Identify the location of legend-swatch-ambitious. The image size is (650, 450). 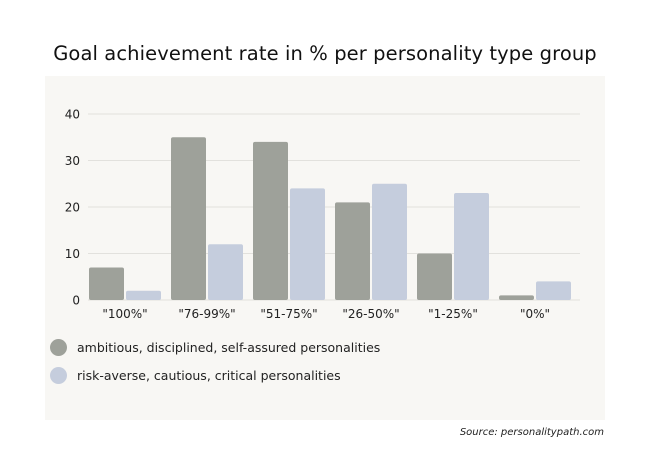
(58, 347).